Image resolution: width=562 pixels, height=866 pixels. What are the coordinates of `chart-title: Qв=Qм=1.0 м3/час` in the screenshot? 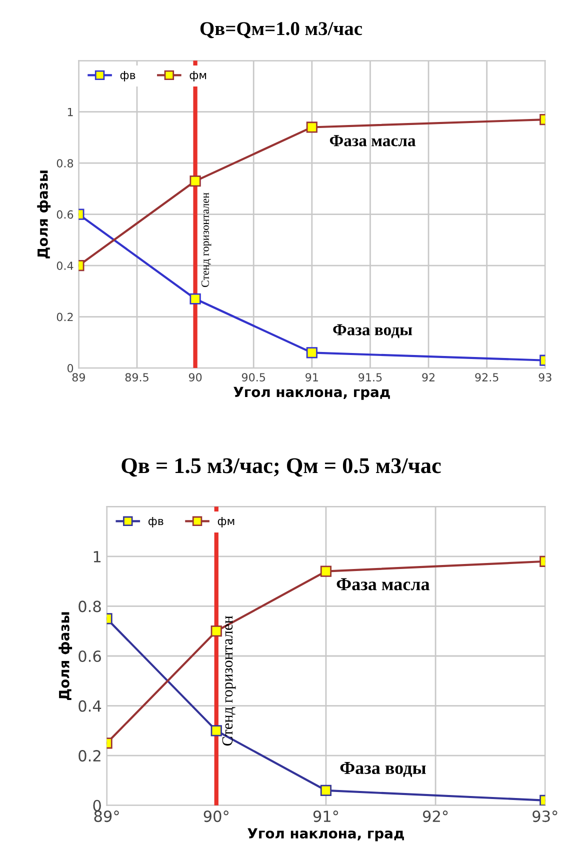 It's located at (281, 30).